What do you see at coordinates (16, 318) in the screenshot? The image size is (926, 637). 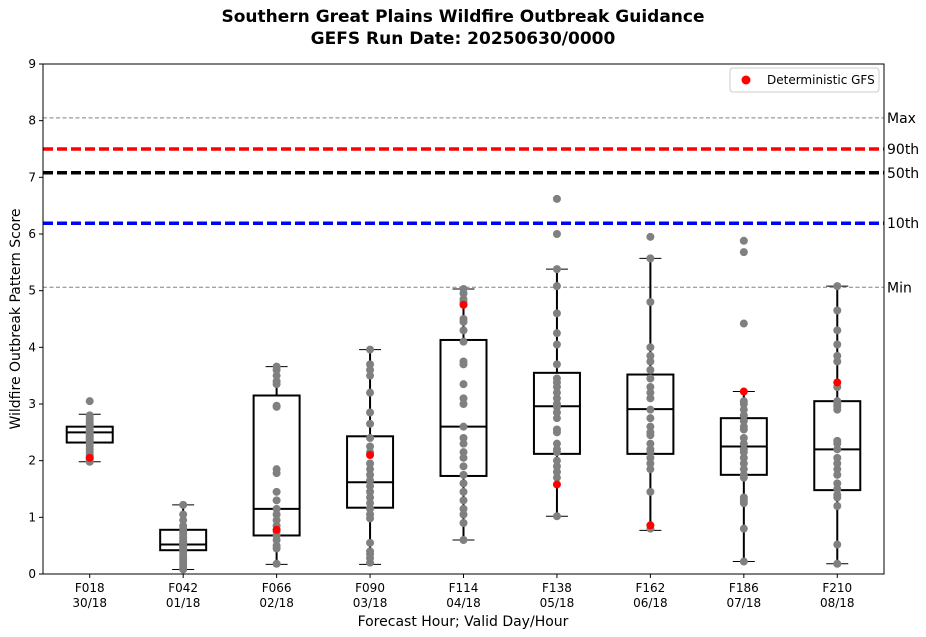 I see `y-axis-label: Wildfire Outbreak Pattern Score` at bounding box center [16, 318].